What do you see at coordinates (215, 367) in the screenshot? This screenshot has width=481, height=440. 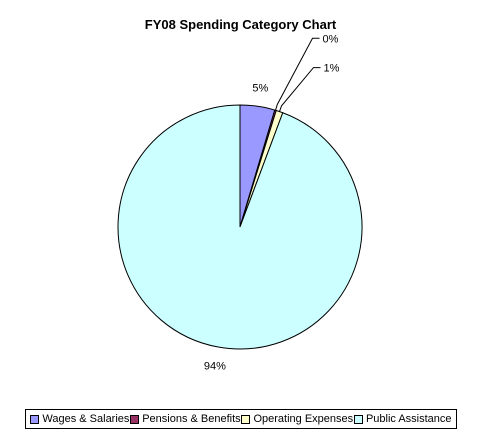 I see `data-label-public-assistance: 94%` at bounding box center [215, 367].